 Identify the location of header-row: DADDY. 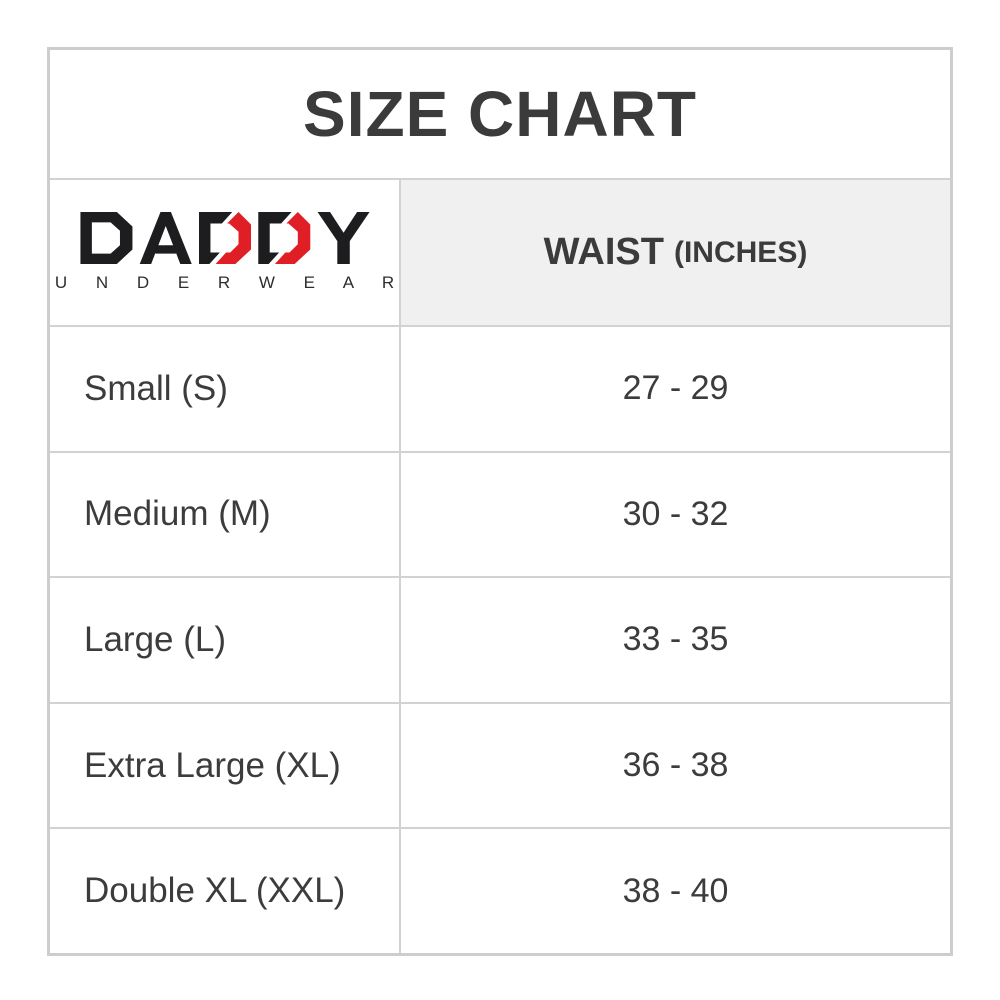
(500, 253).